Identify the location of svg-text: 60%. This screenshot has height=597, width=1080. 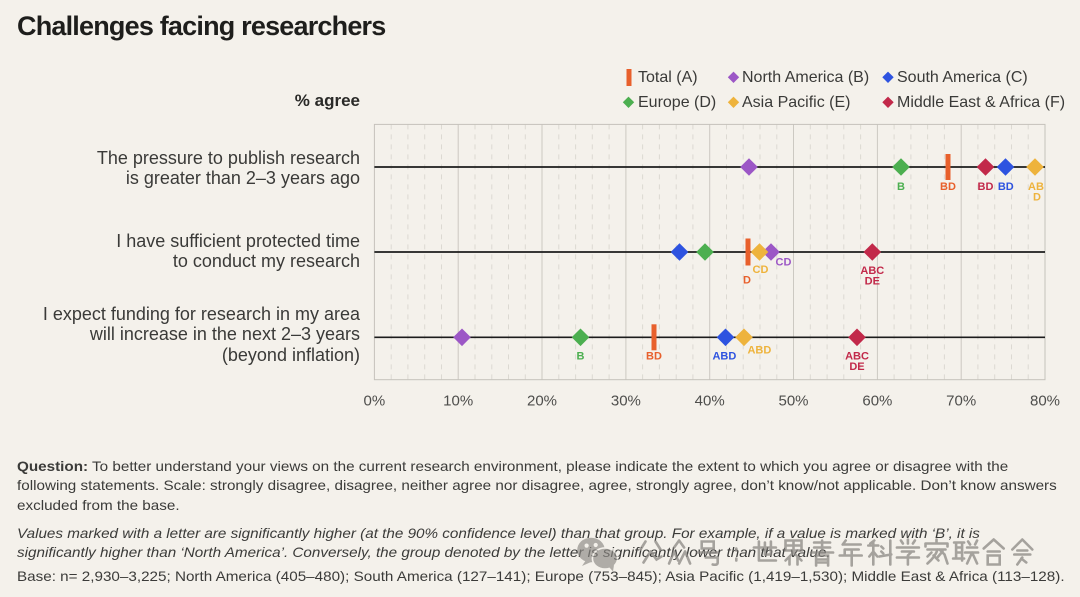
(877, 401).